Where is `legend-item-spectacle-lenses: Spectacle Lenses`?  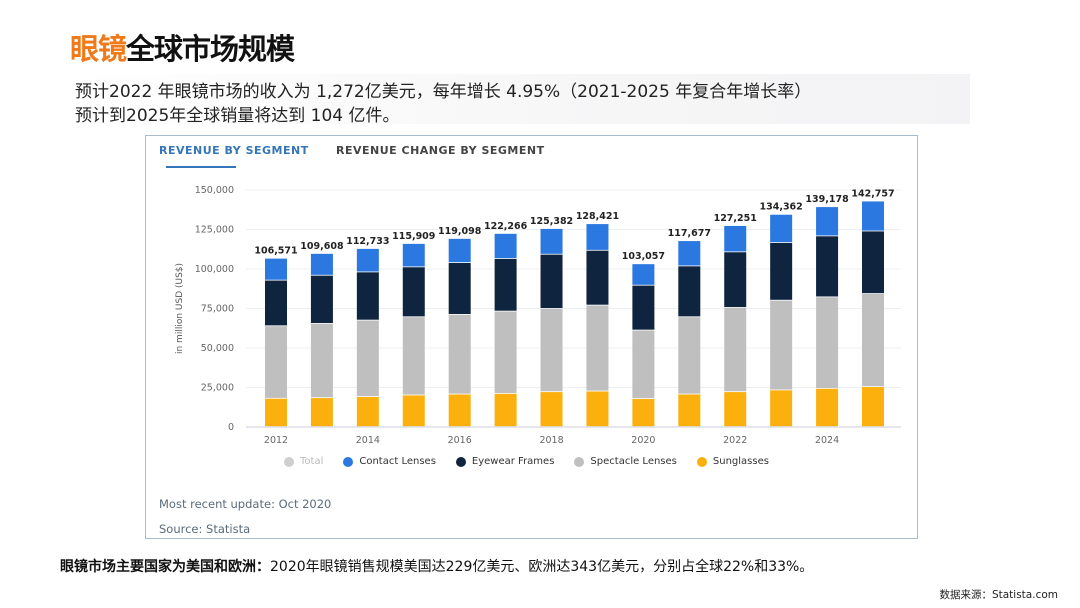 legend-item-spectacle-lenses: Spectacle Lenses is located at coordinates (625, 461).